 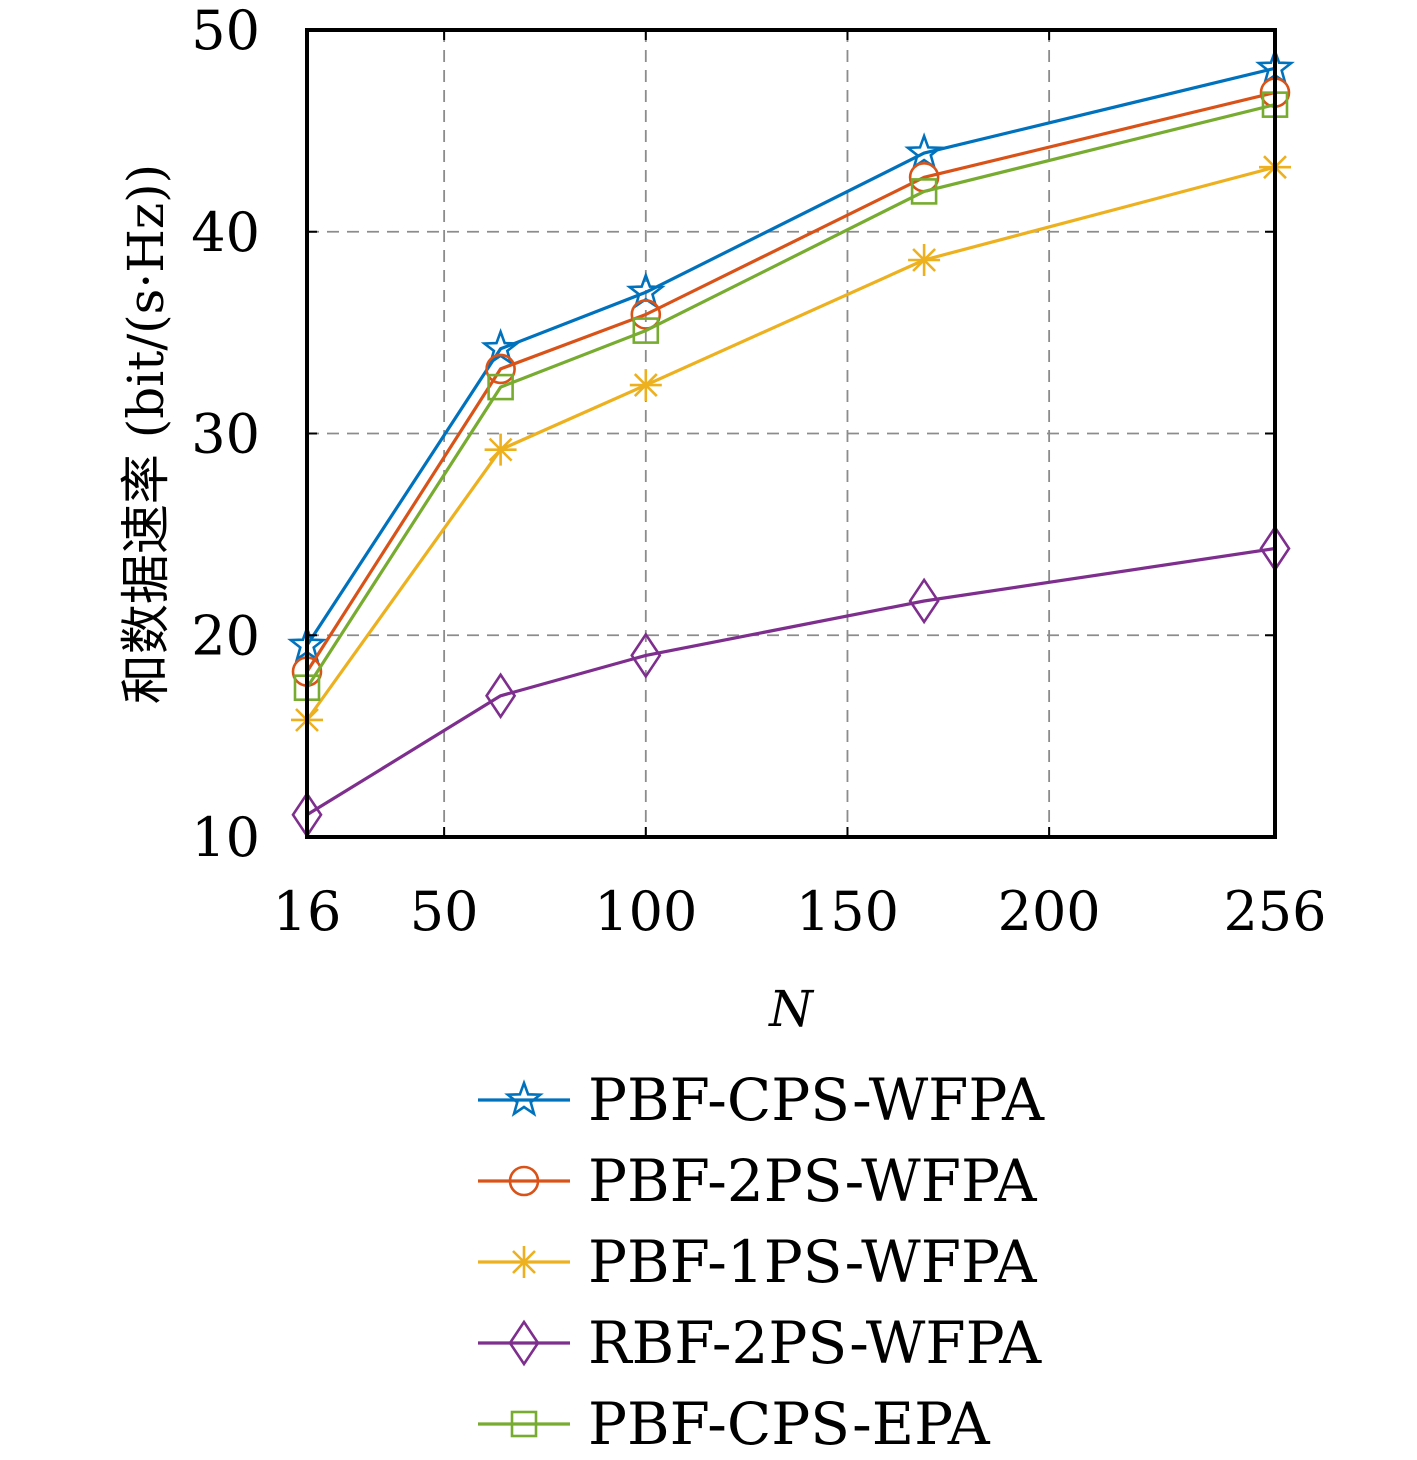 What do you see at coordinates (816, 1100) in the screenshot?
I see `legend-label: PBF-CPS-WFPA` at bounding box center [816, 1100].